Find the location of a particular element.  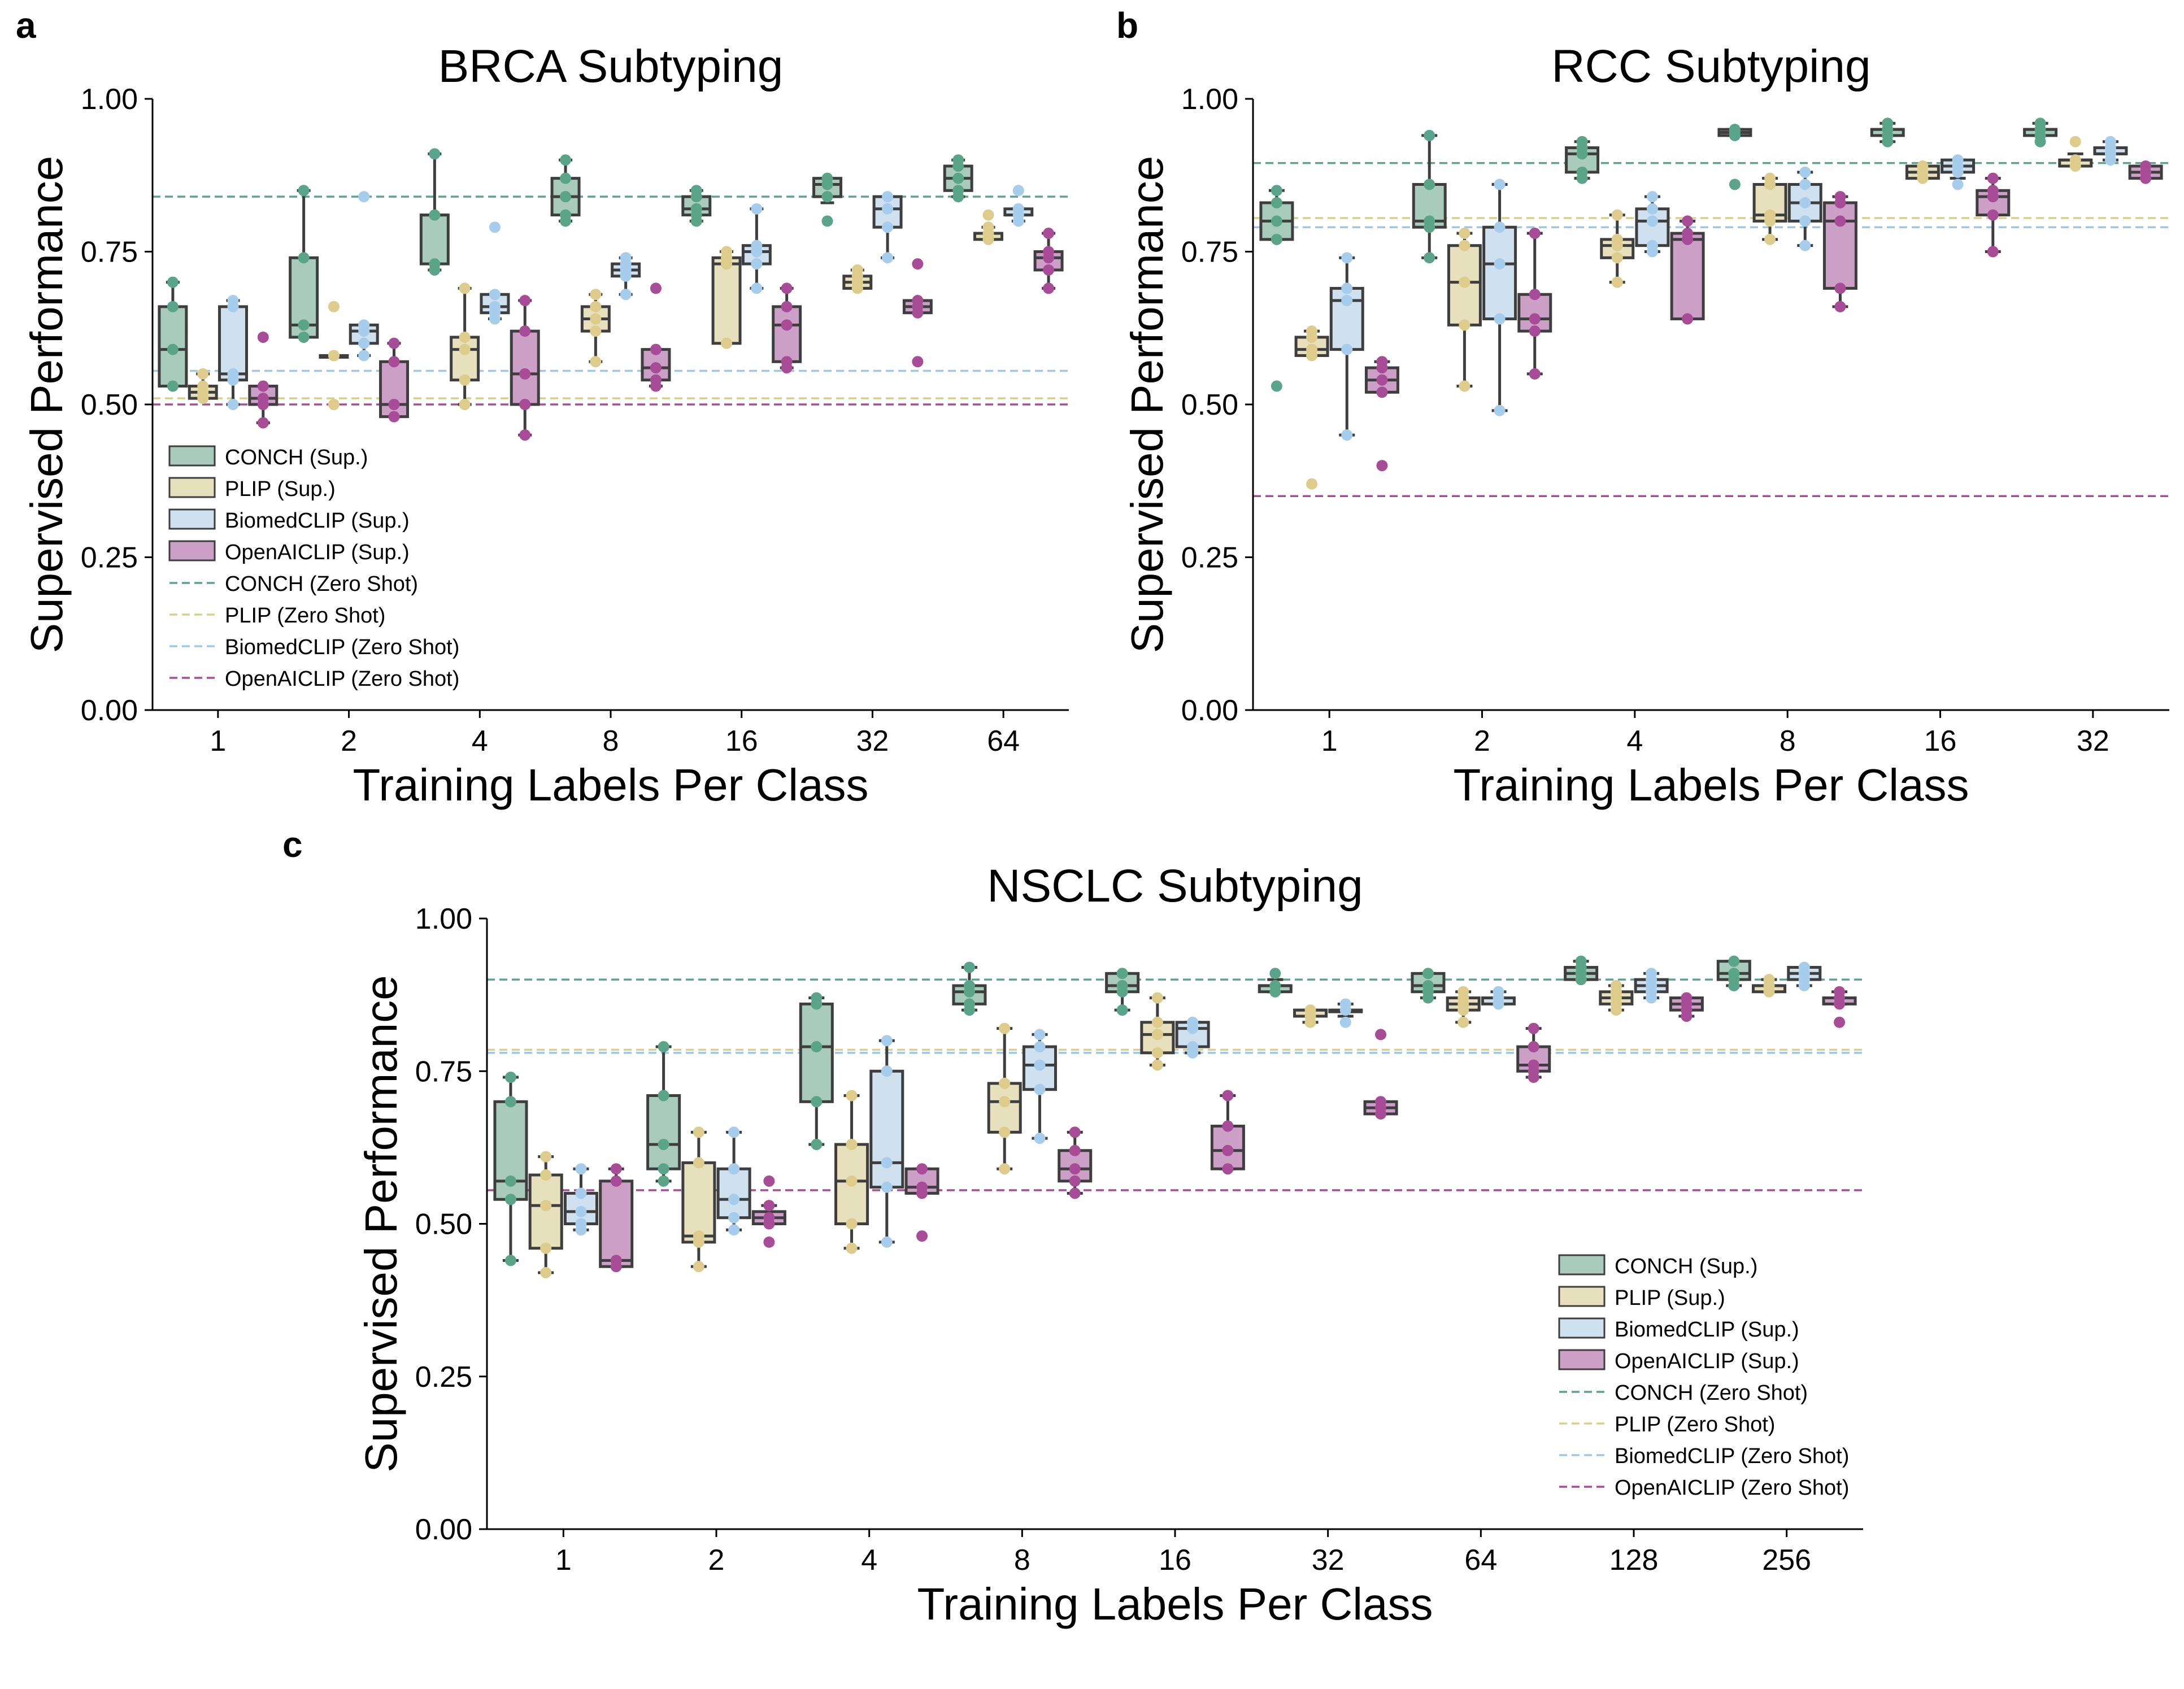

y-tick-label: 0.00 is located at coordinates (109, 710).